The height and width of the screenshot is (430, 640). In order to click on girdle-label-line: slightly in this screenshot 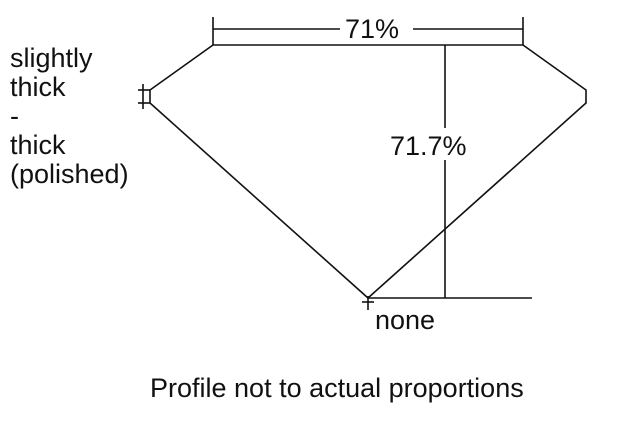, I will do `click(51, 58)`.